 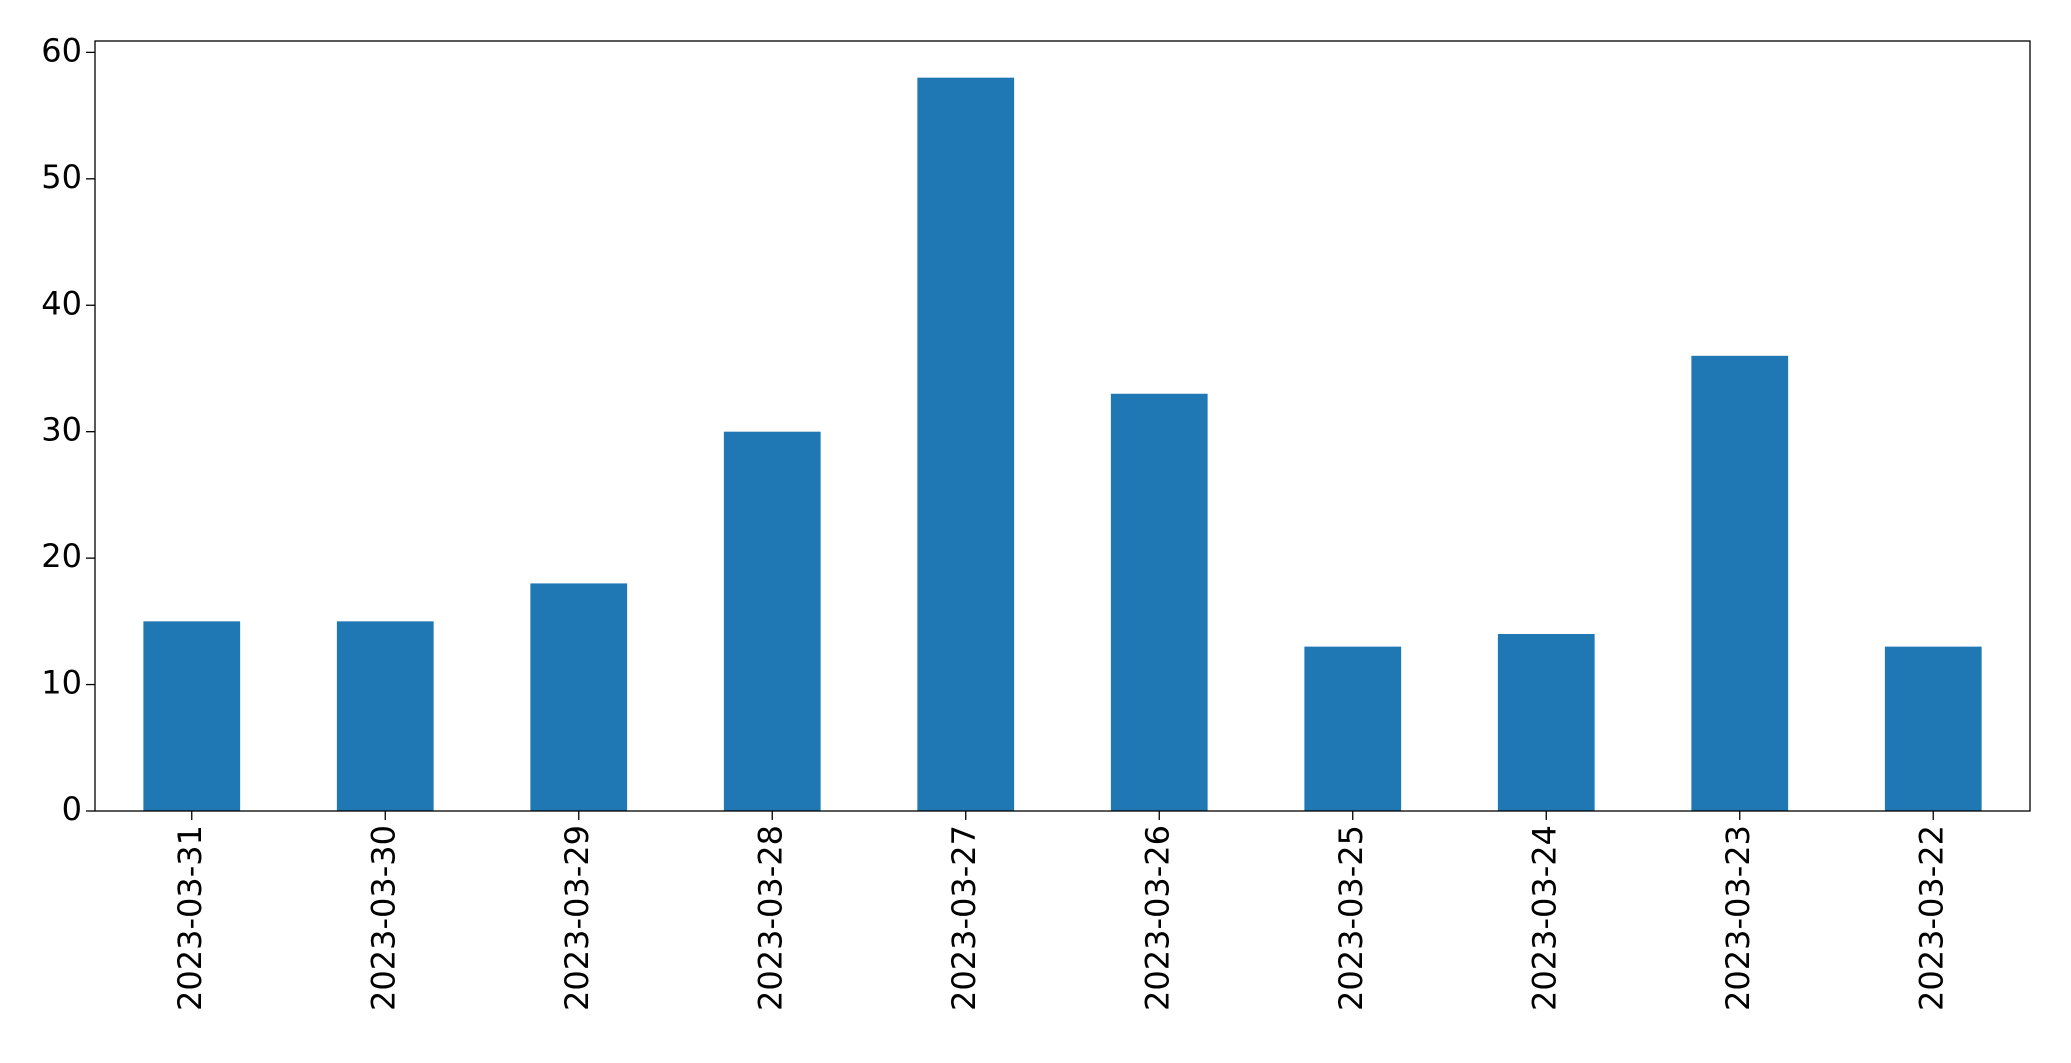 I want to click on x-tick-label: 2023-03-31, so click(x=190, y=918).